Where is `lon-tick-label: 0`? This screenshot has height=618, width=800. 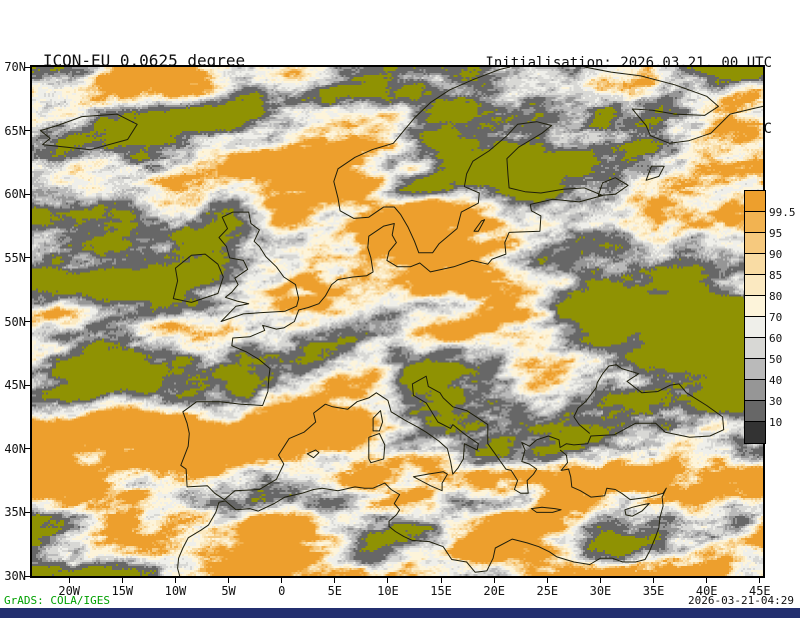
lon-tick-label: 0 is located at coordinates (282, 591).